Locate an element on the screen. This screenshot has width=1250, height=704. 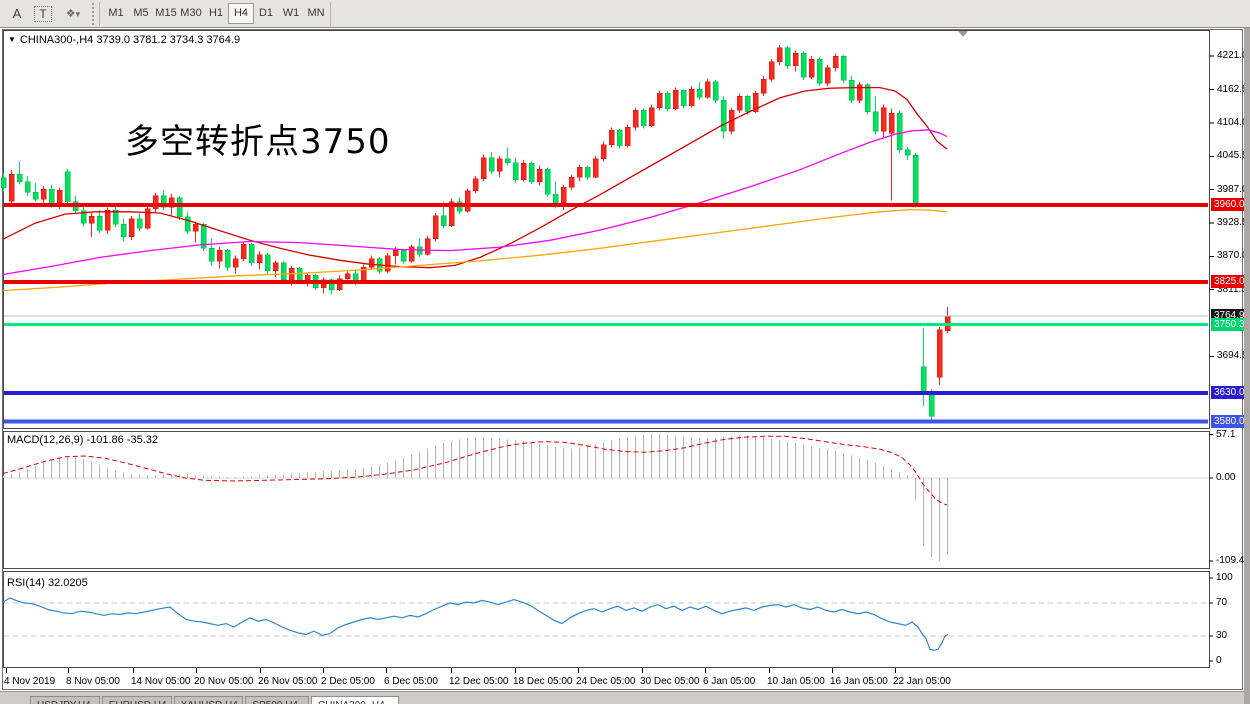
date-axis-label: 22 Jan 05:00 is located at coordinates (922, 681).